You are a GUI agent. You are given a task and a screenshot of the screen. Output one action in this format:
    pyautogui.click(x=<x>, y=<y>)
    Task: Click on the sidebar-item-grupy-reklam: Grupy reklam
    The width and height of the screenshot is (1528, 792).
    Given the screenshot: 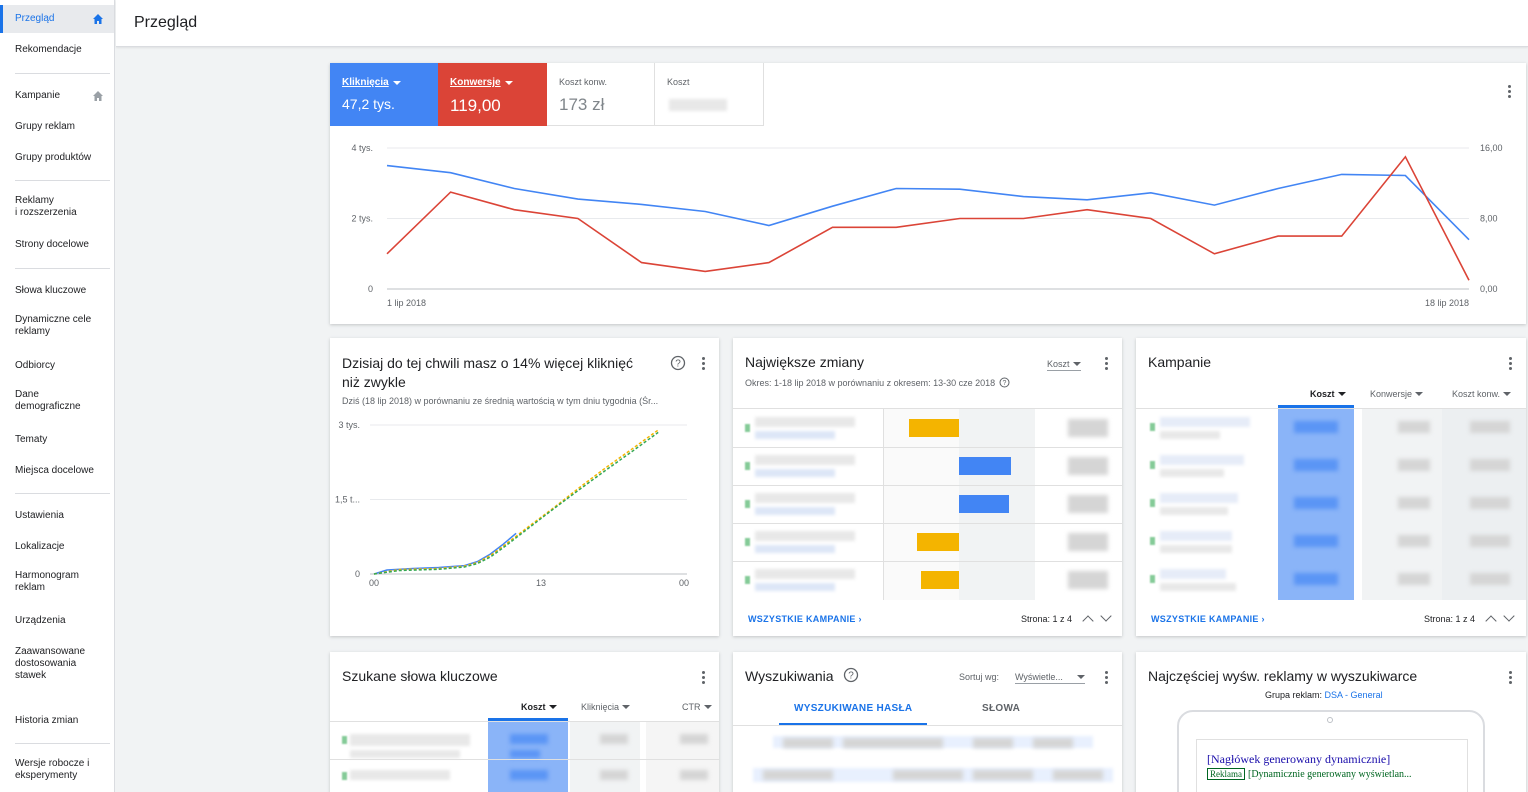 What is the action you would take?
    pyautogui.click(x=57, y=127)
    